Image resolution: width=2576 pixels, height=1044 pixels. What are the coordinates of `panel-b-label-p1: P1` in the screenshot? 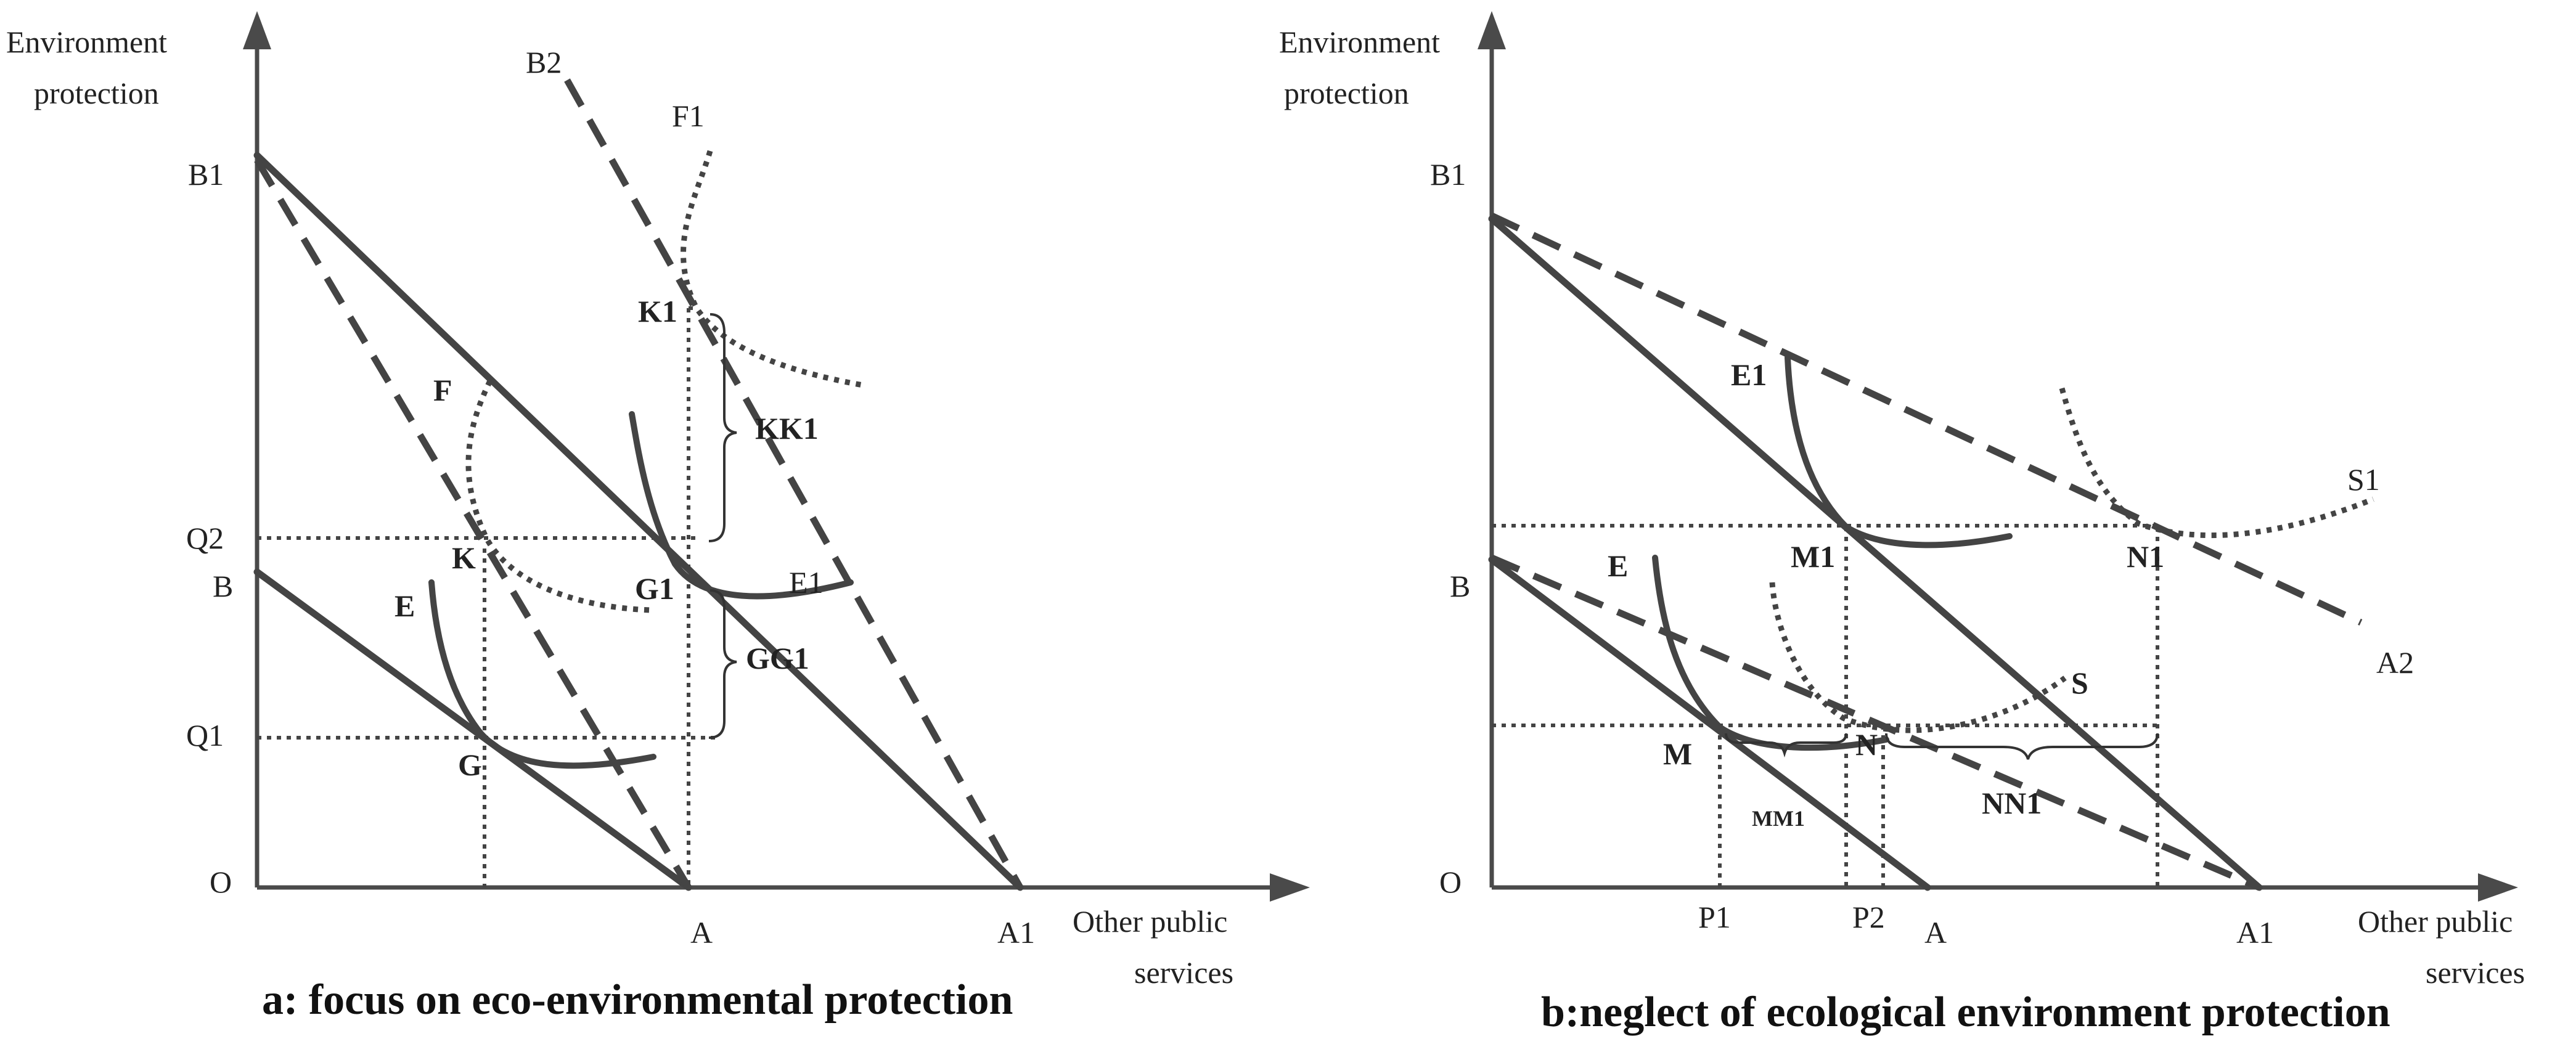 It's located at (1714, 917).